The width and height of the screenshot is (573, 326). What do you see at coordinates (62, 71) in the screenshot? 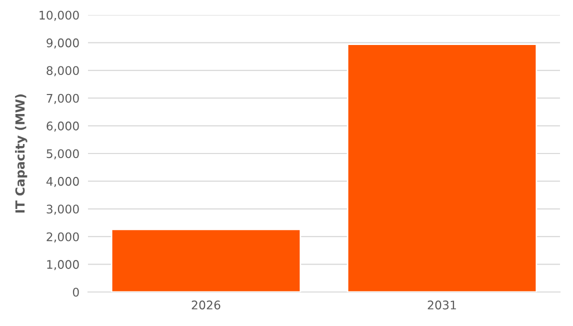
I see `y-tick-label: 8,000` at bounding box center [62, 71].